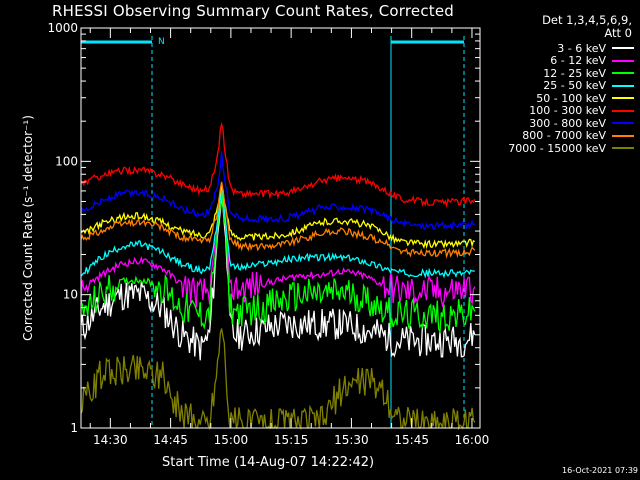 The width and height of the screenshot is (640, 480). I want to click on legend-label: 100 - 300 keV, so click(567, 111).